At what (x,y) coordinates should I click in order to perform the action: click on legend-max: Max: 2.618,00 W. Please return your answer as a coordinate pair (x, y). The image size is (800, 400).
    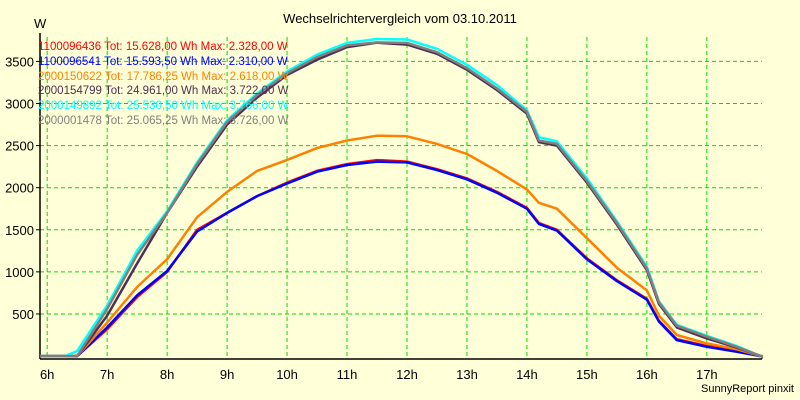
    Looking at the image, I should click on (245, 76).